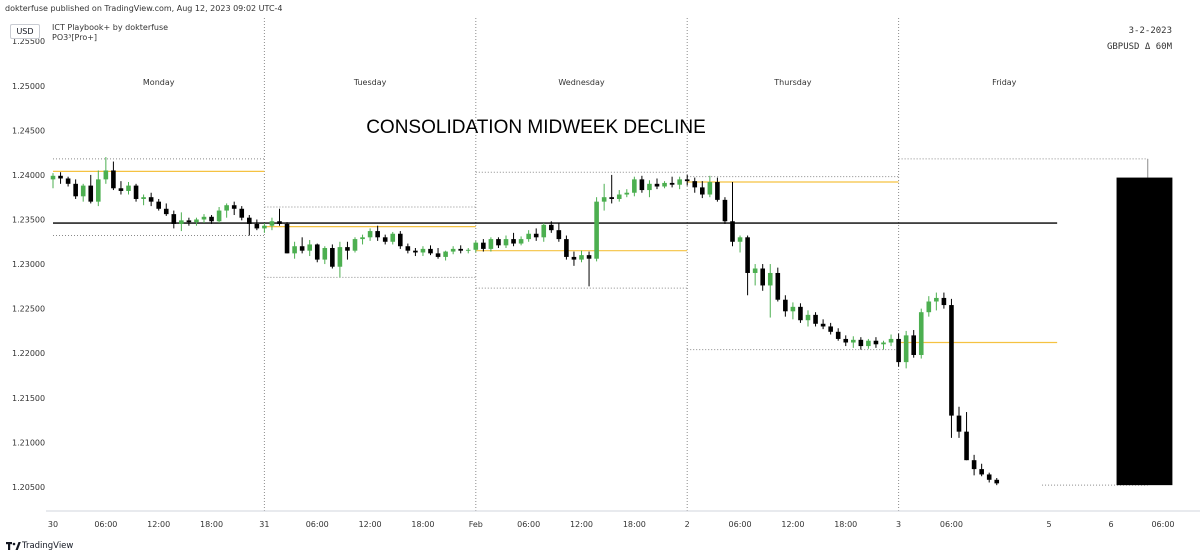 Image resolution: width=1200 pixels, height=556 pixels. I want to click on indicator-name: ICT Playbook+ by dokterfuse, so click(110, 27).